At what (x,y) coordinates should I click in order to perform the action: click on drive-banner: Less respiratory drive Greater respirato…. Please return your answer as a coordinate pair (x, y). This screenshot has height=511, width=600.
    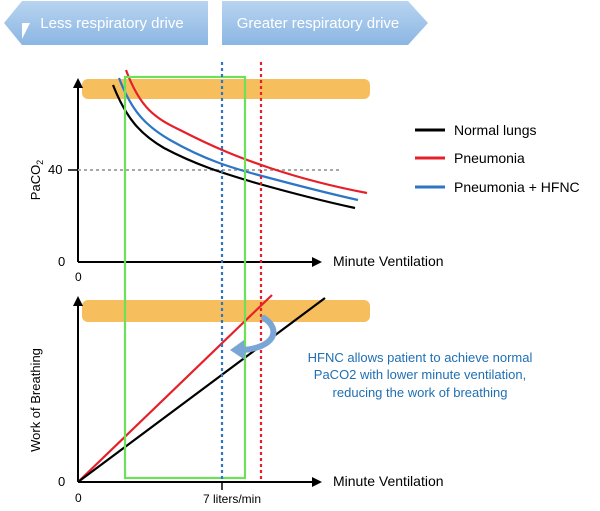
    Looking at the image, I should click on (216, 23).